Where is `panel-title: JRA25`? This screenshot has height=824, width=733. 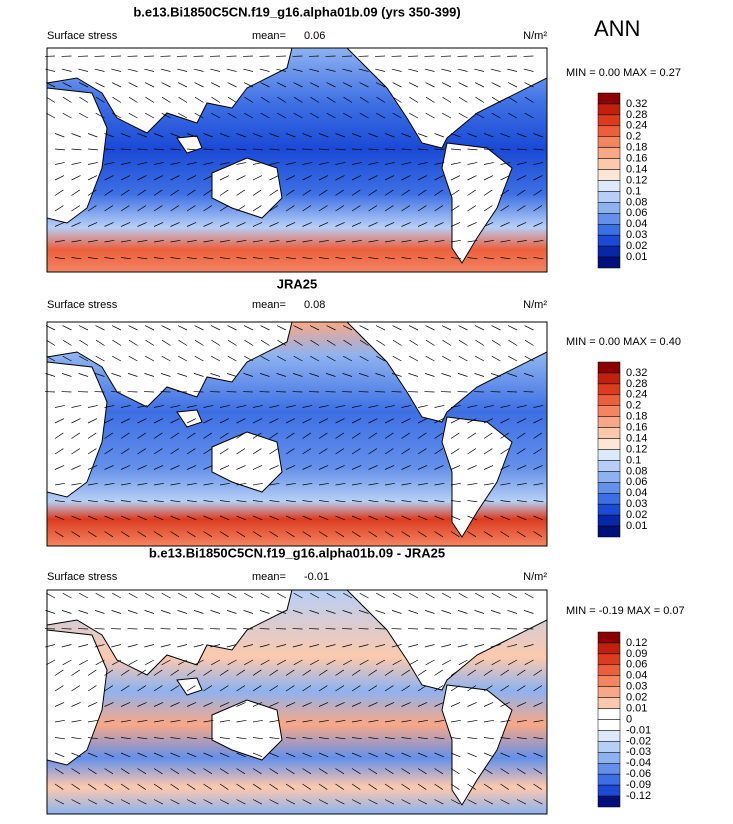
panel-title: JRA25 is located at coordinates (297, 283).